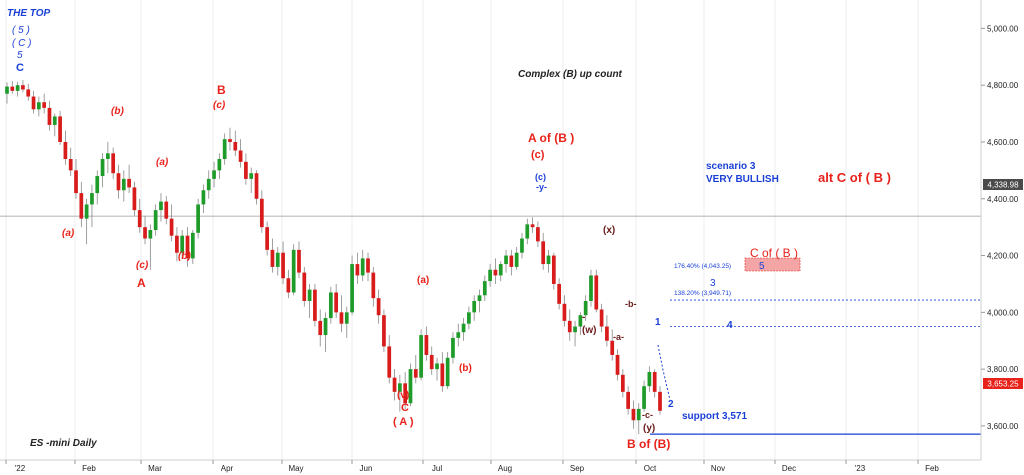 The image size is (1024, 475). Describe the element at coordinates (664, 372) in the screenshot. I see `projected-path` at that location.